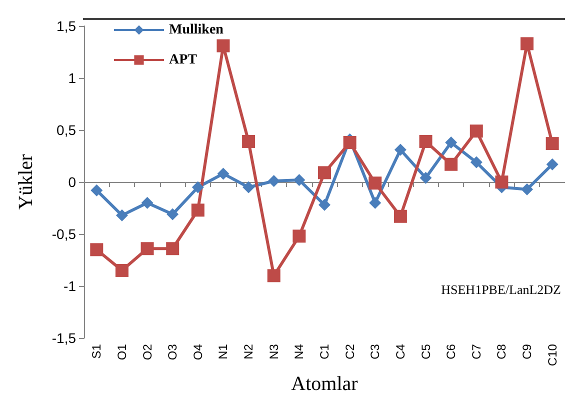 The image size is (573, 407). I want to click on x-tick-label: N1, so click(223, 352).